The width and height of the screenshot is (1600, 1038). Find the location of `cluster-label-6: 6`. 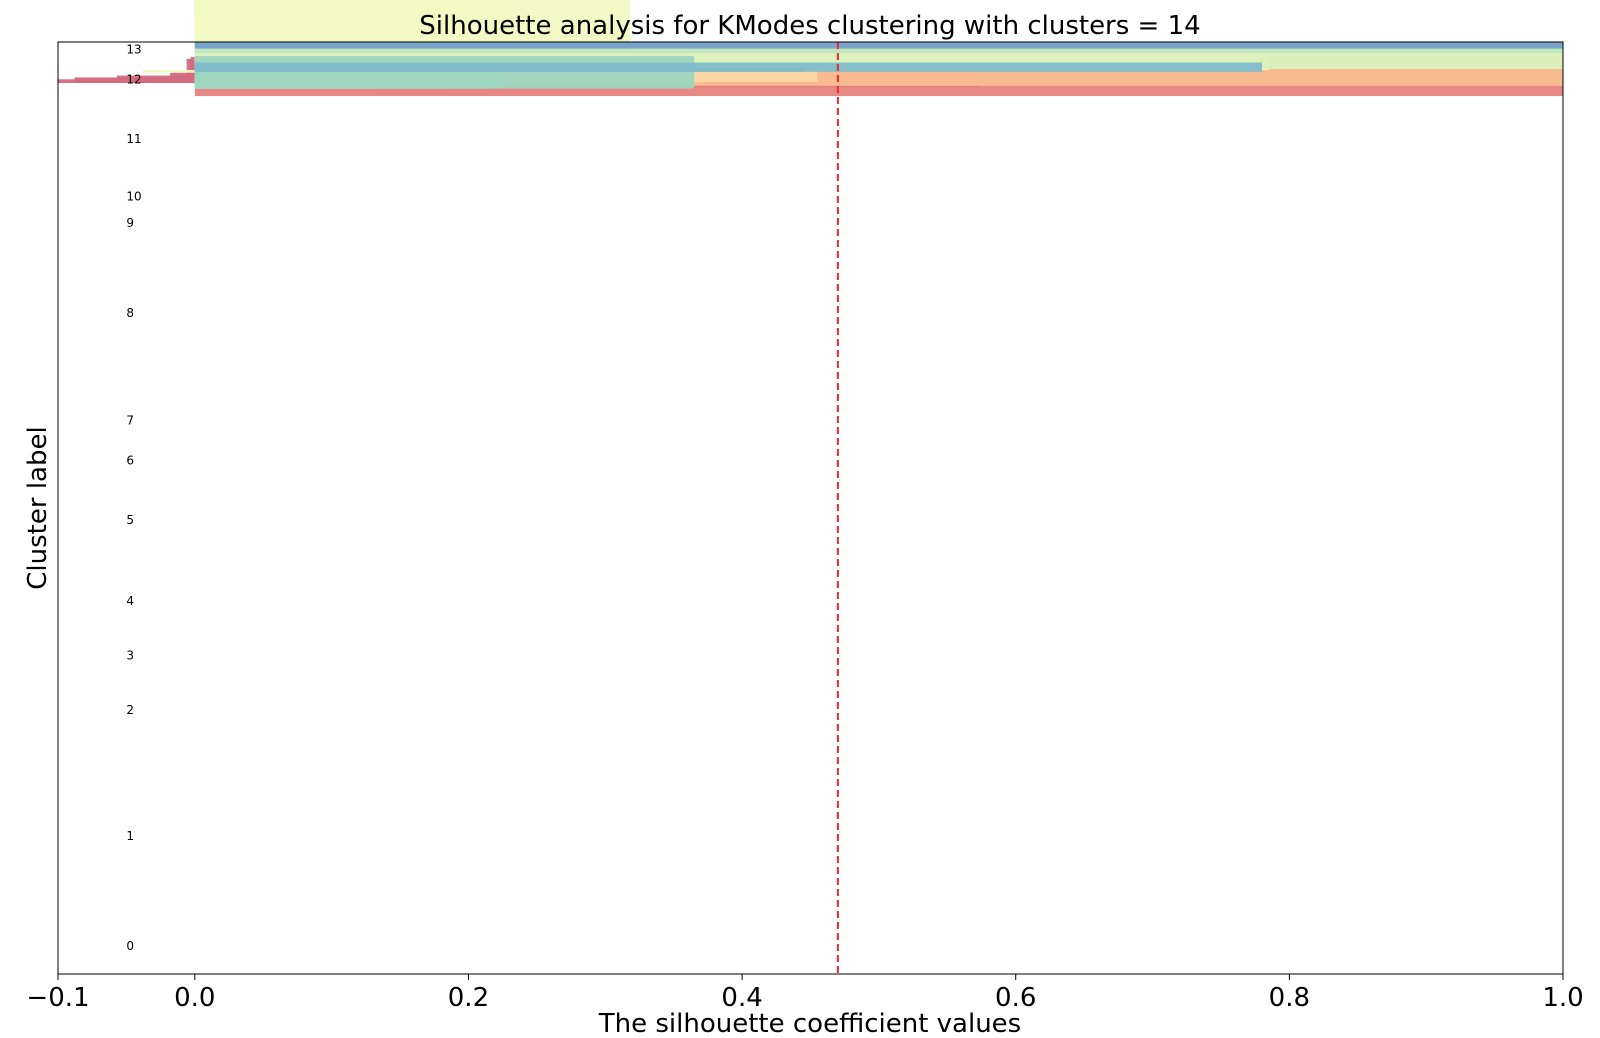

cluster-label-6: 6 is located at coordinates (130, 460).